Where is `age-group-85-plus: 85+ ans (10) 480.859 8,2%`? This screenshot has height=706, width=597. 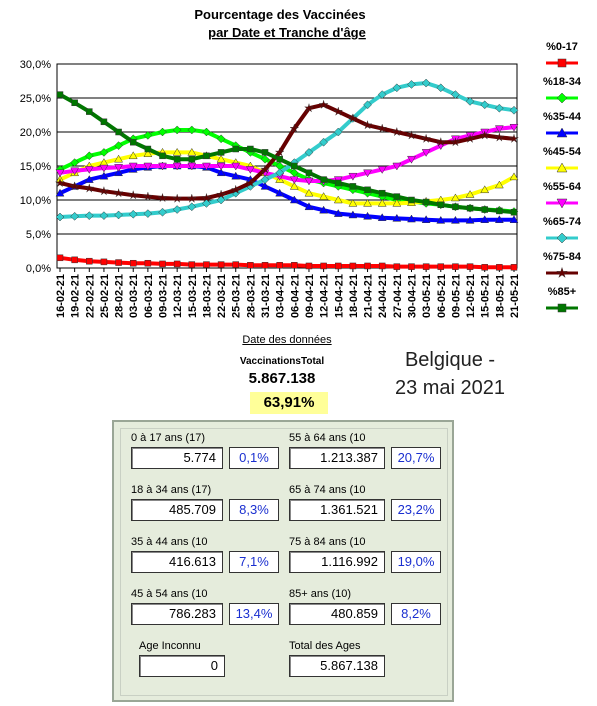 age-group-85-plus: 85+ ans (10) 480.859 8,2% is located at coordinates (365, 606).